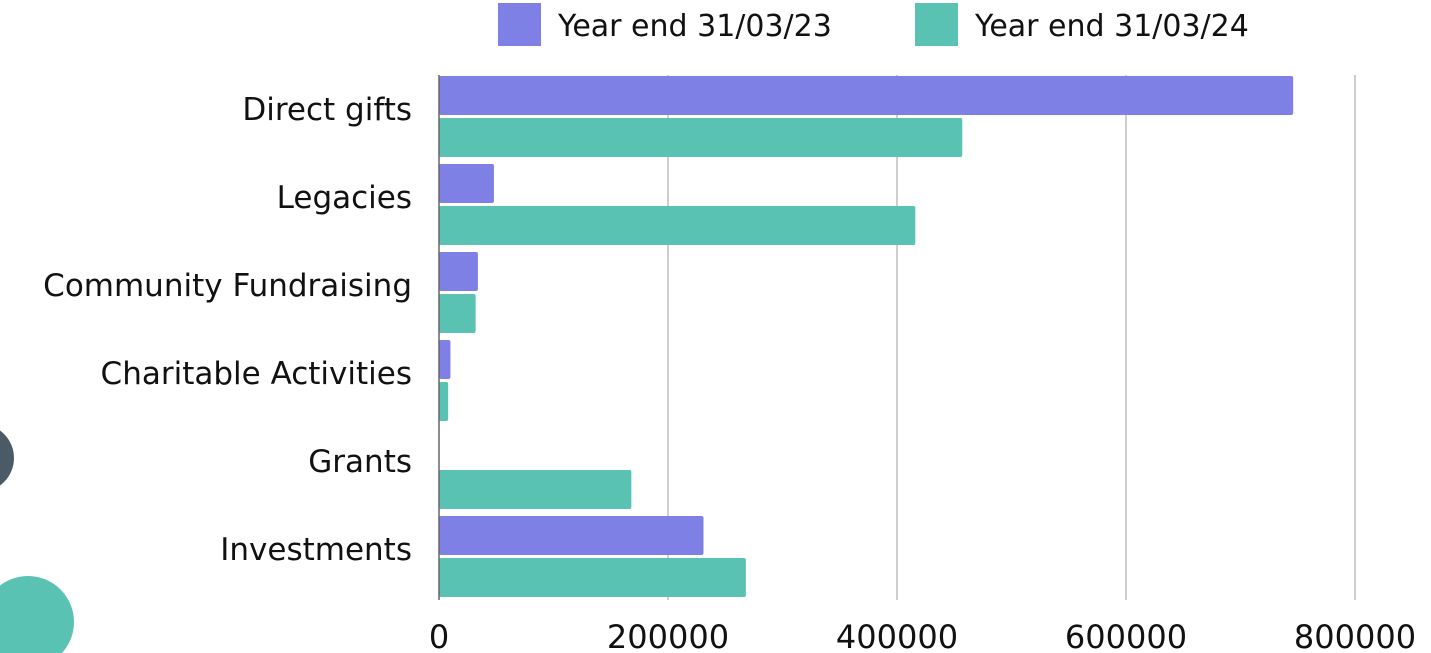 The height and width of the screenshot is (653, 1431). I want to click on legend-swatch-2023, so click(519, 24).